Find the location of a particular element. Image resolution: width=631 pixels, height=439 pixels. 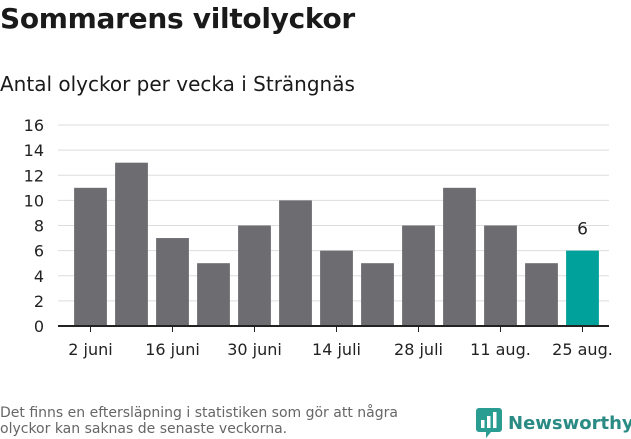

newsworthy-logo: Newsworthy is located at coordinates (553, 423).